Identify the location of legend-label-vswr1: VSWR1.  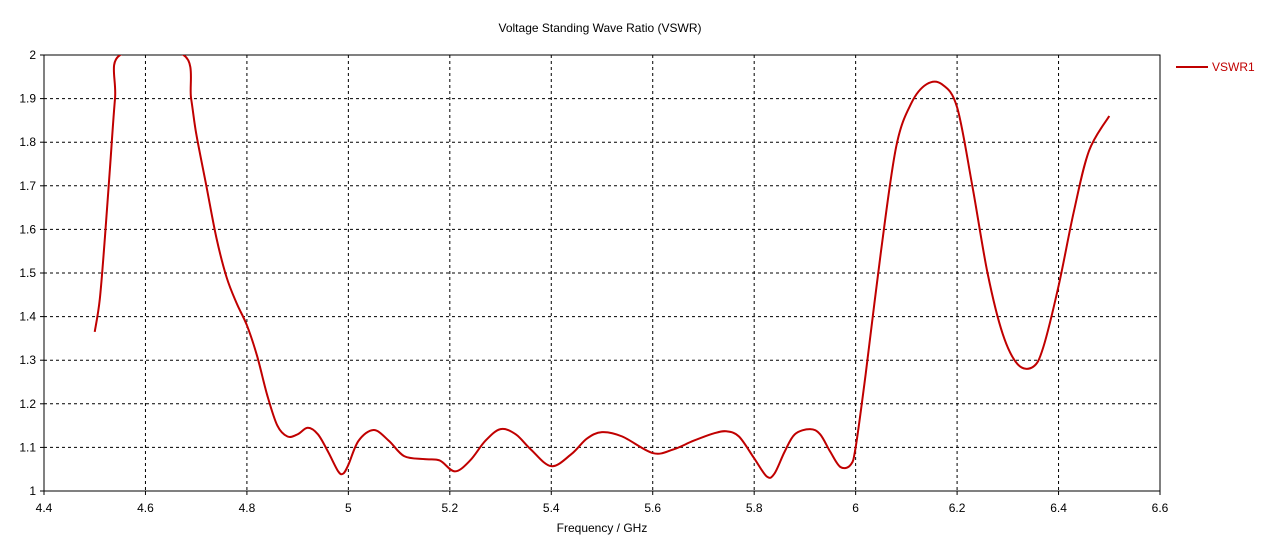
(1233, 67).